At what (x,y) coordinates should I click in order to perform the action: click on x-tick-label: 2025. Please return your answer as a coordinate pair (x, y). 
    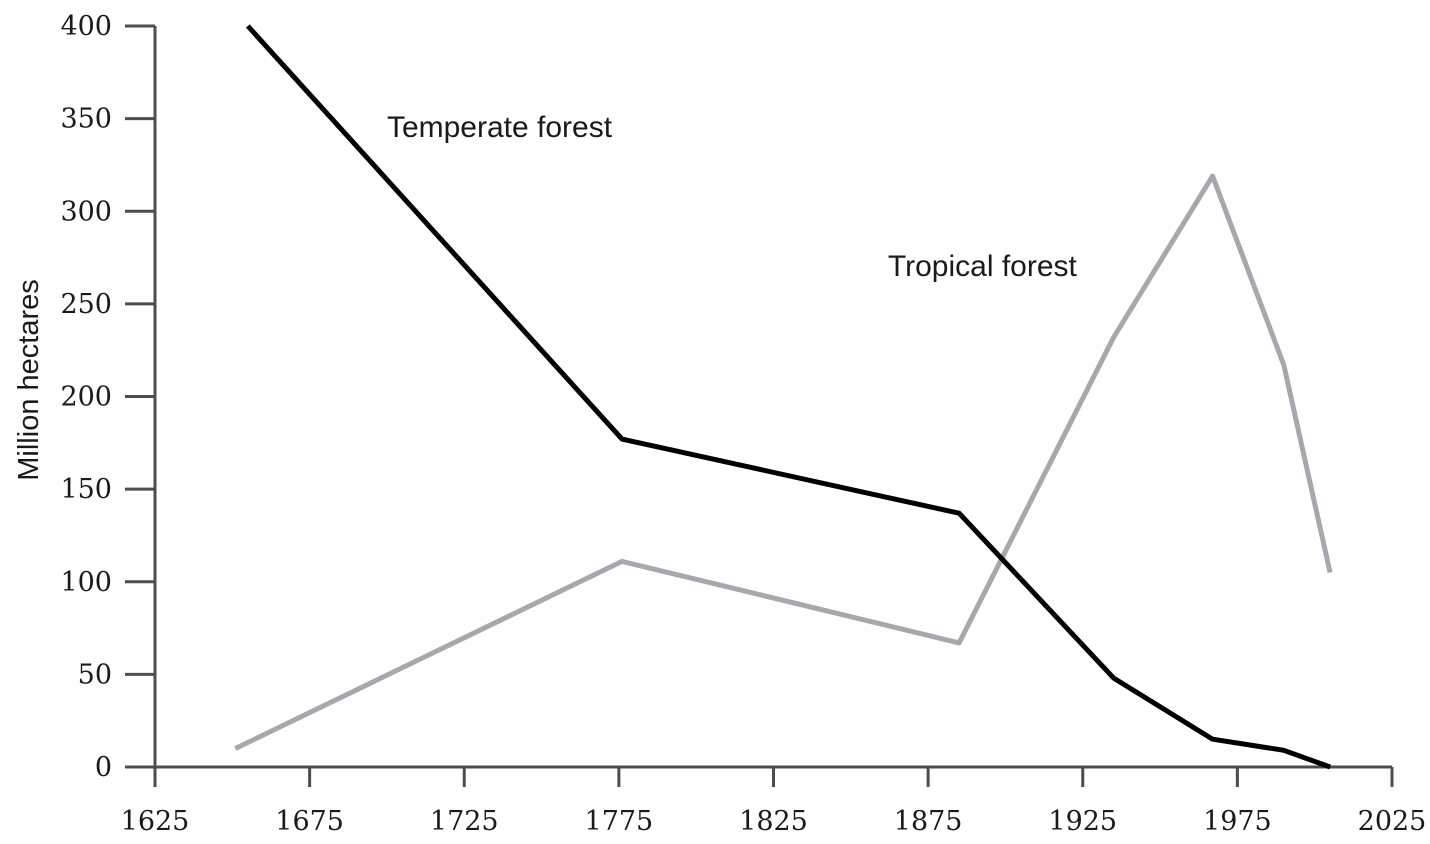
    Looking at the image, I should click on (1392, 821).